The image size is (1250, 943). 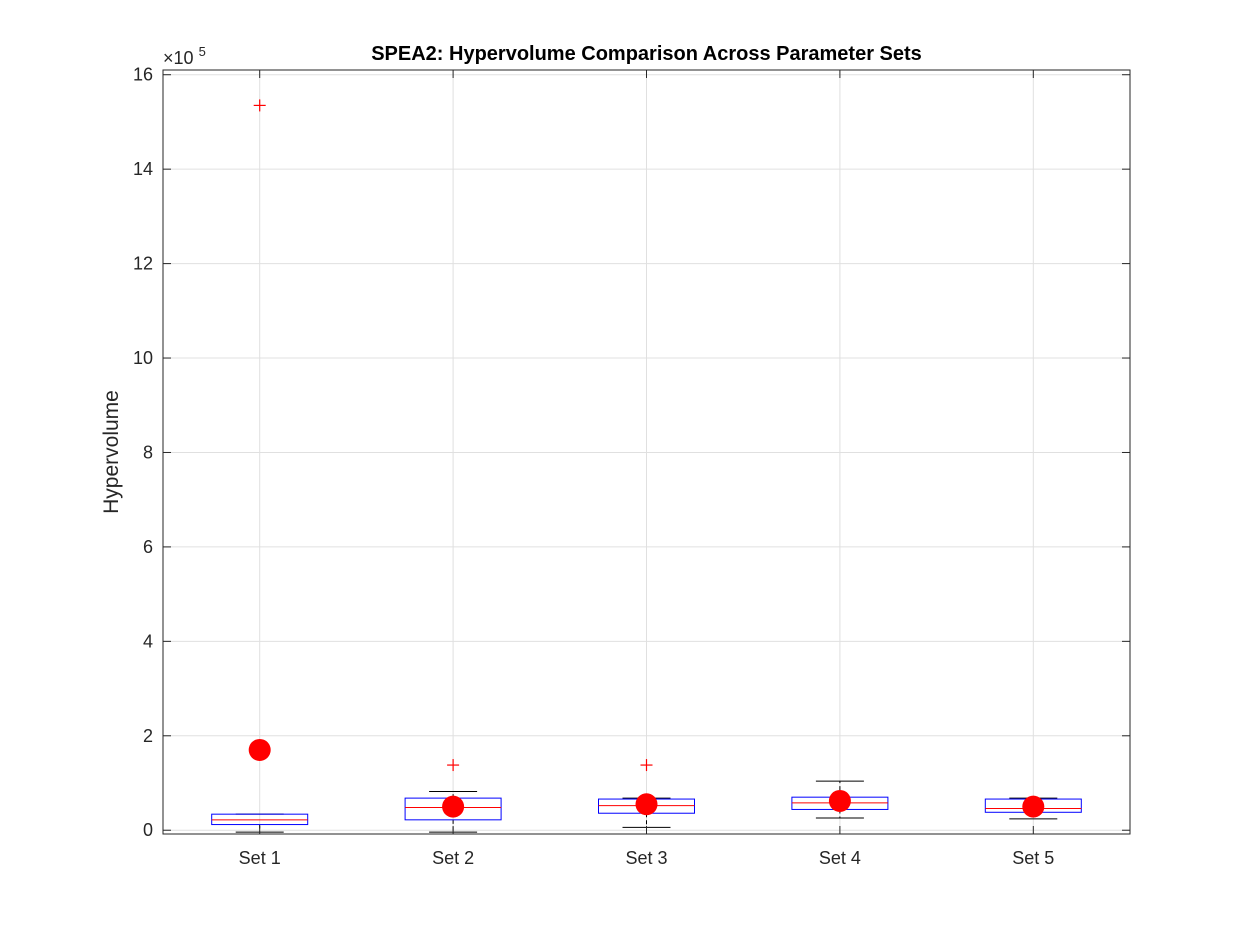 I want to click on x-tick-label: Set 3, so click(x=646, y=858).